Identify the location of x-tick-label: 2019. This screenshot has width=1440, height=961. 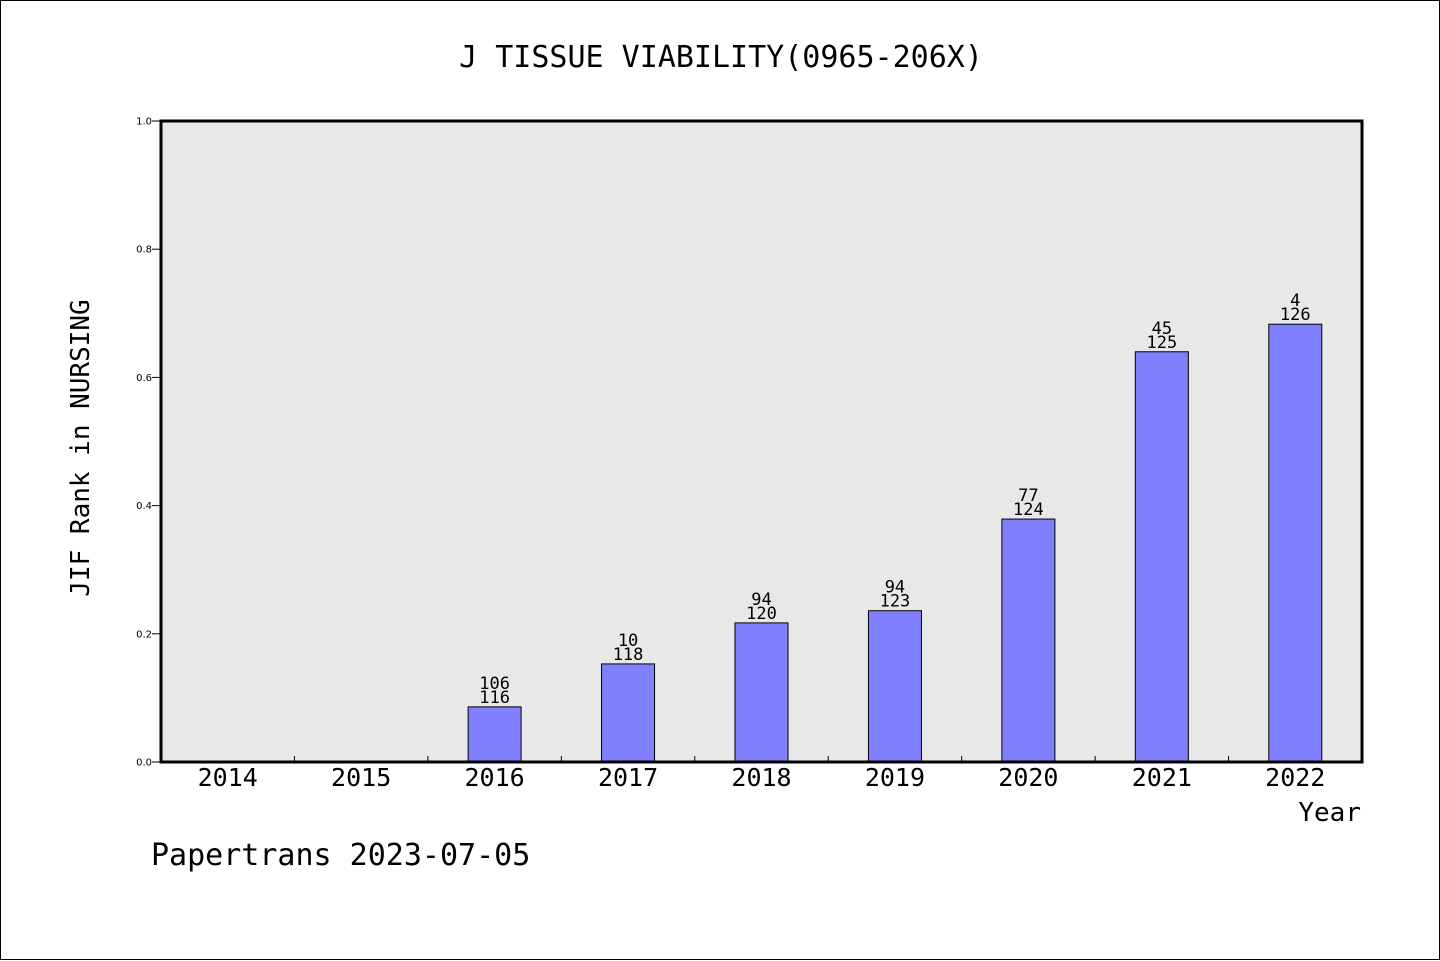
(895, 777).